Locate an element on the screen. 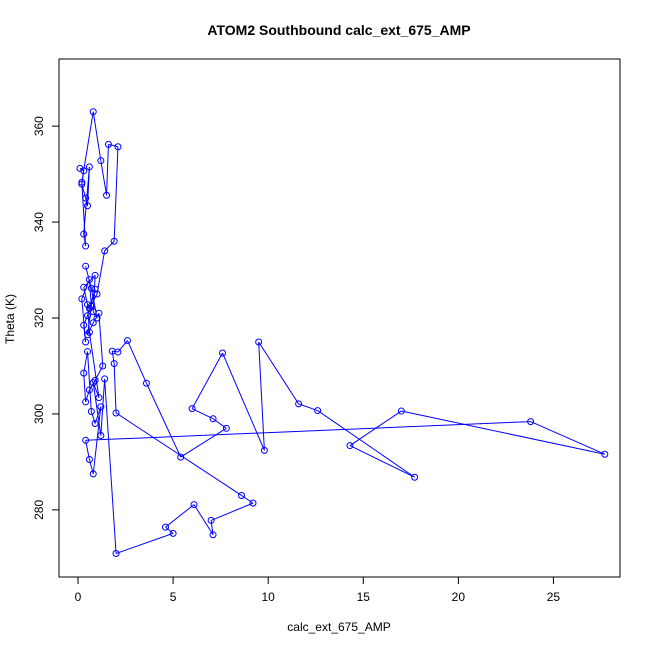 Image resolution: width=650 pixels, height=650 pixels. x-tick-label: 5 is located at coordinates (173, 597).